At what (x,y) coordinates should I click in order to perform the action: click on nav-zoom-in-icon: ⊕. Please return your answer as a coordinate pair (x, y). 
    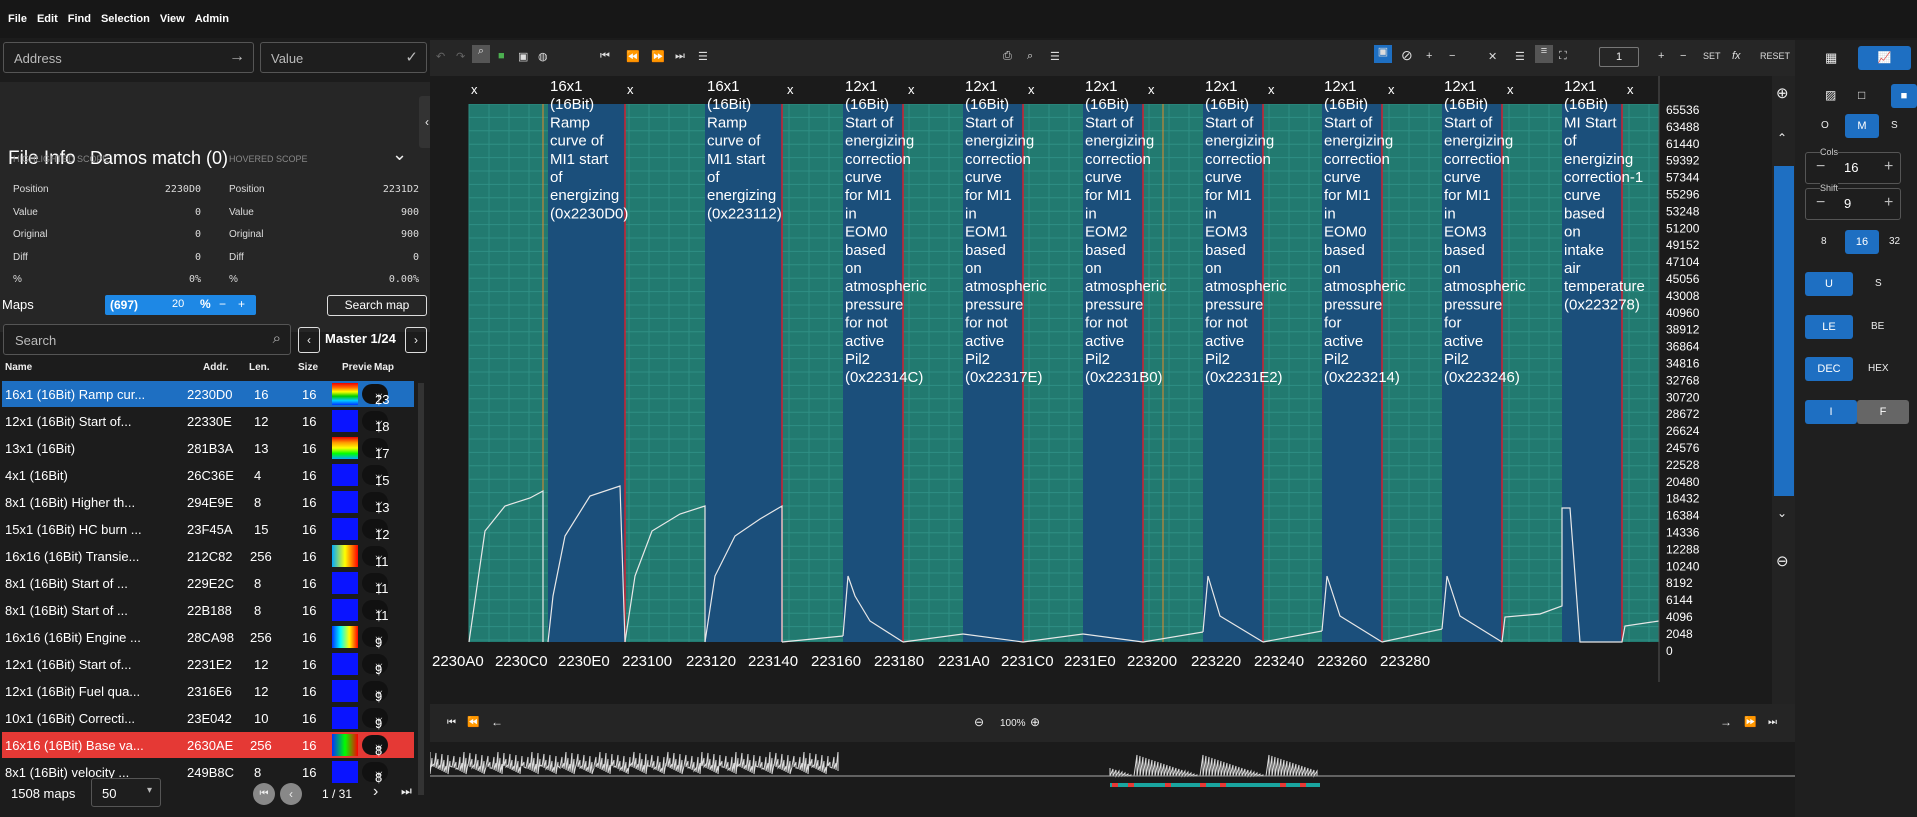
    Looking at the image, I should click on (1035, 722).